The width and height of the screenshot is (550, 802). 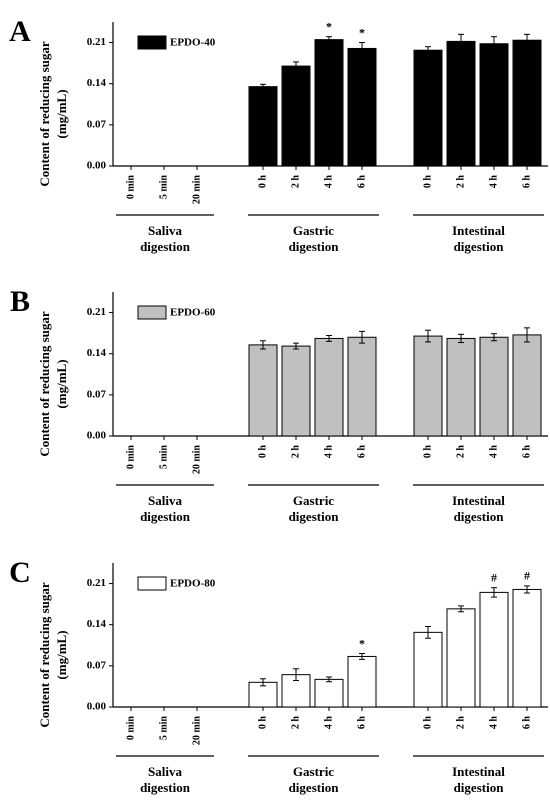 I want to click on legend-label: EPDO-40, so click(x=193, y=43).